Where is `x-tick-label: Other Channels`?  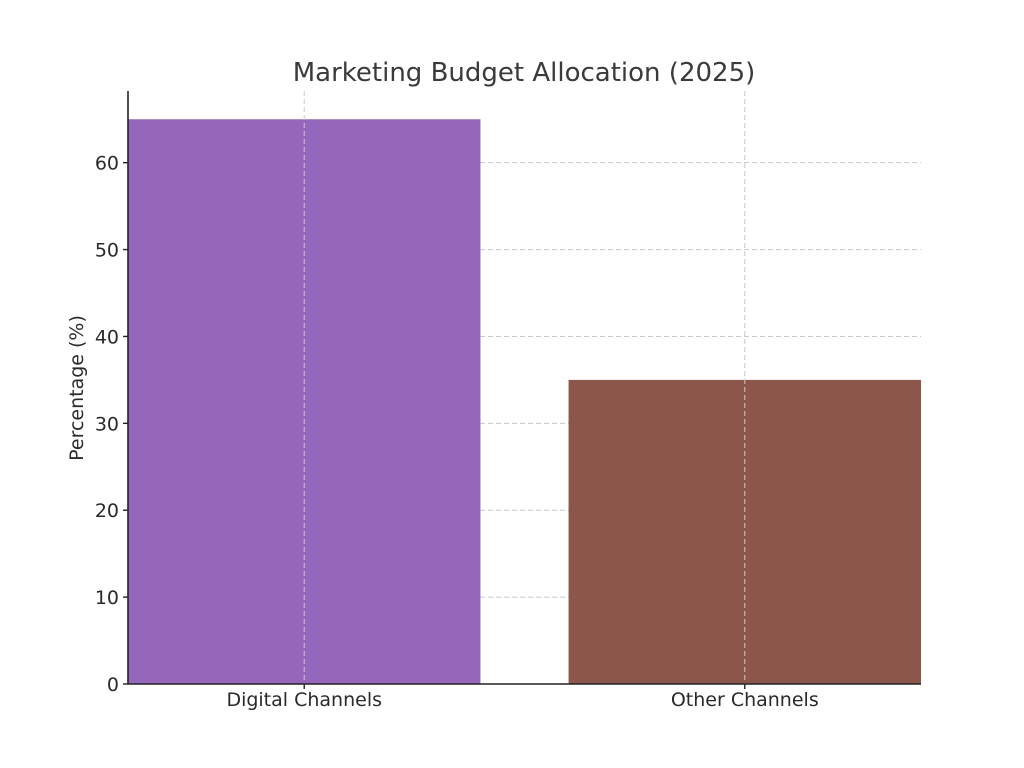 x-tick-label: Other Channels is located at coordinates (745, 700).